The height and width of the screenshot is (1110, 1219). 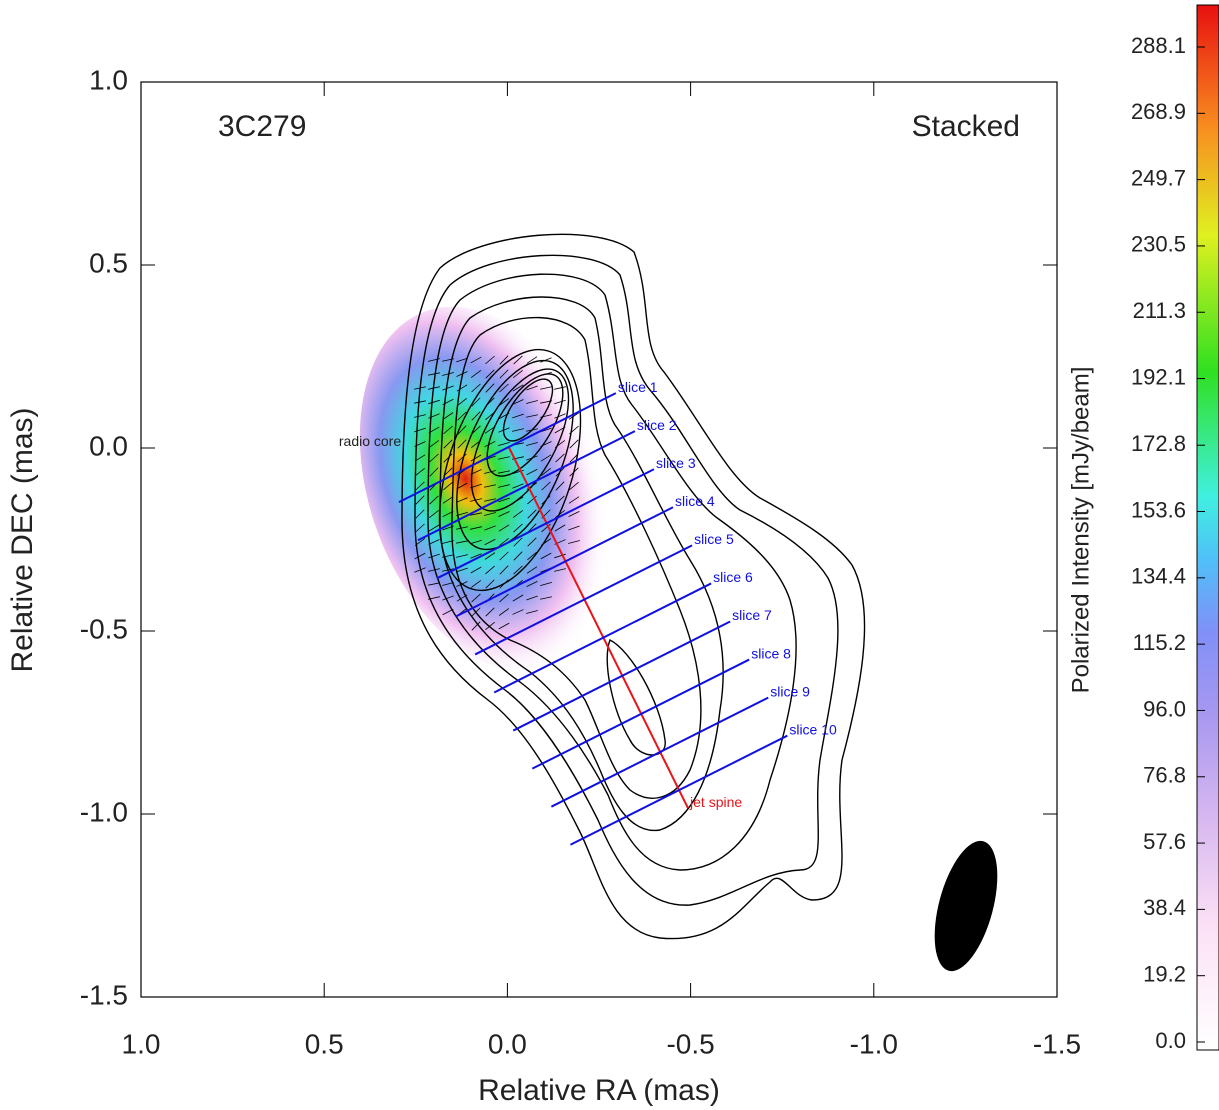 I want to click on x-axis-label: Relative RA (mas), so click(x=599, y=1090).